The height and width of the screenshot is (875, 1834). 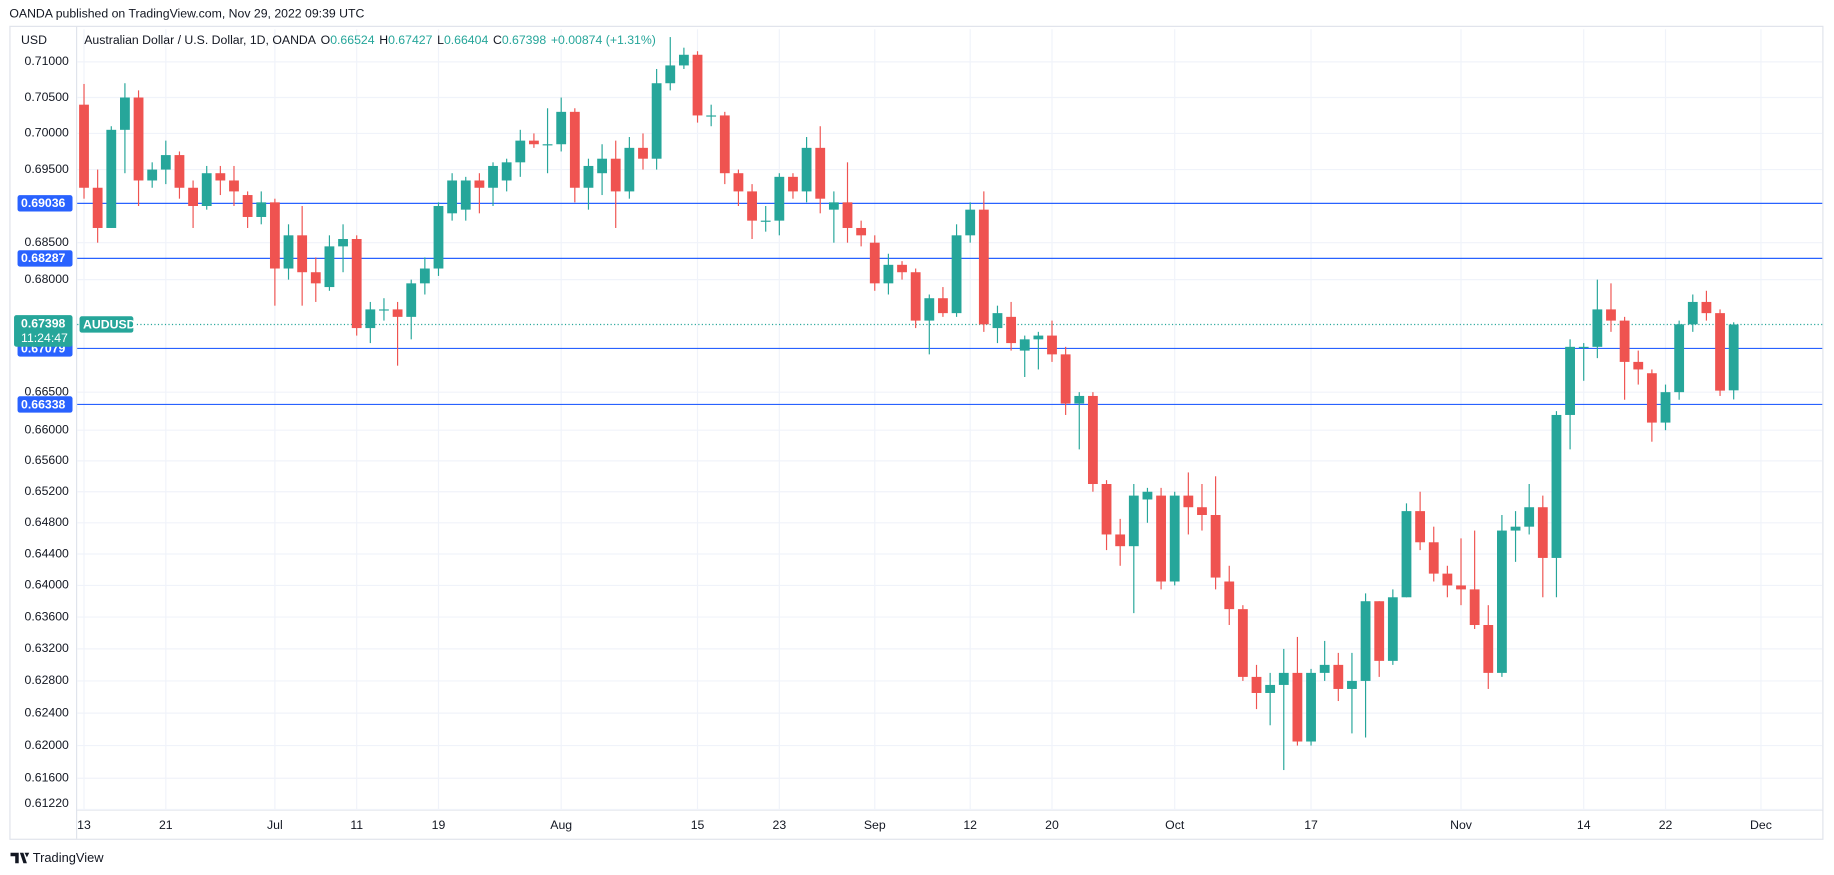 I want to click on x-tick-label: 13, so click(x=84, y=825).